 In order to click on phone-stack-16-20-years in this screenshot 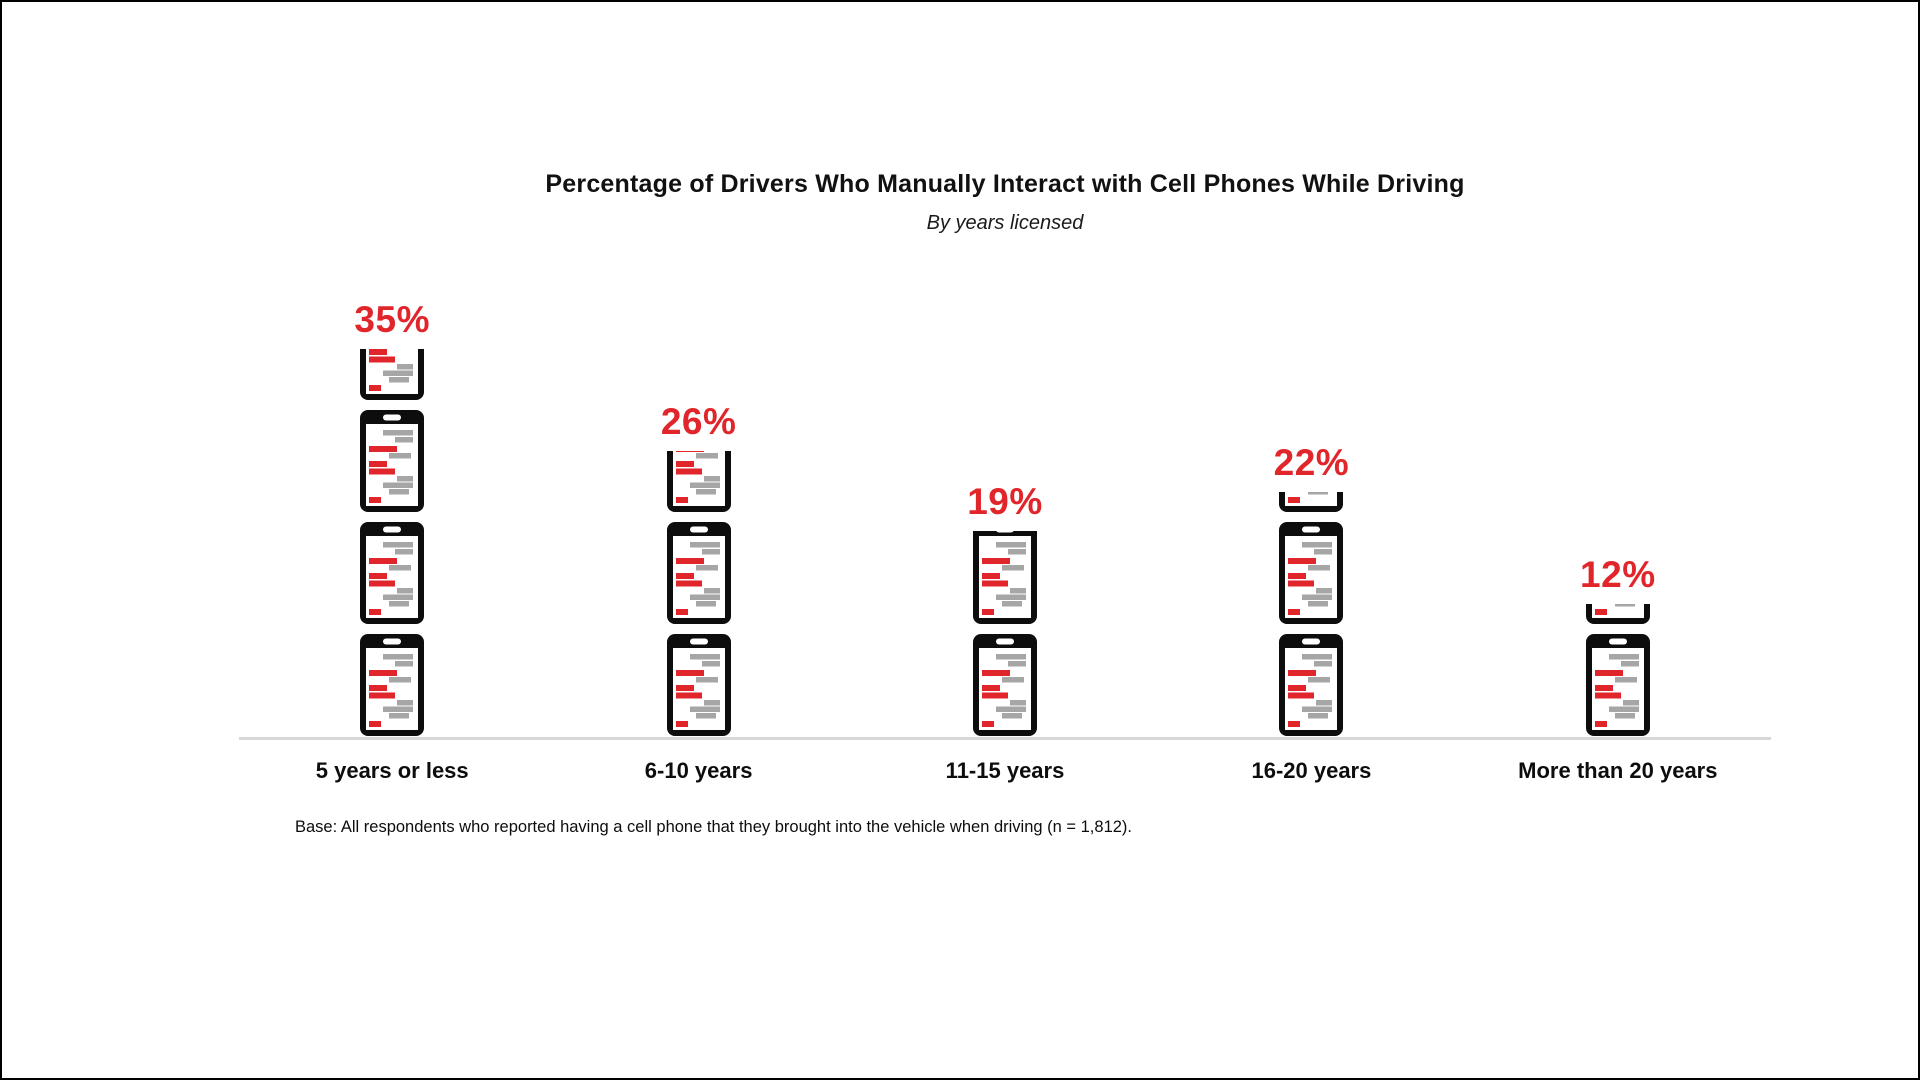, I will do `click(1311, 614)`.